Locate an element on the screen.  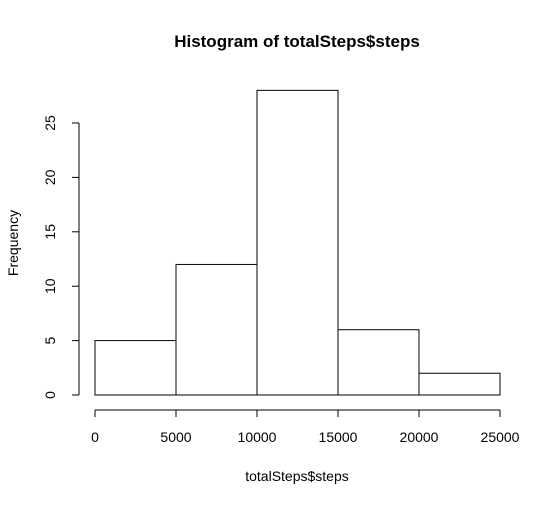
x-tick-label: 10000 is located at coordinates (257, 437).